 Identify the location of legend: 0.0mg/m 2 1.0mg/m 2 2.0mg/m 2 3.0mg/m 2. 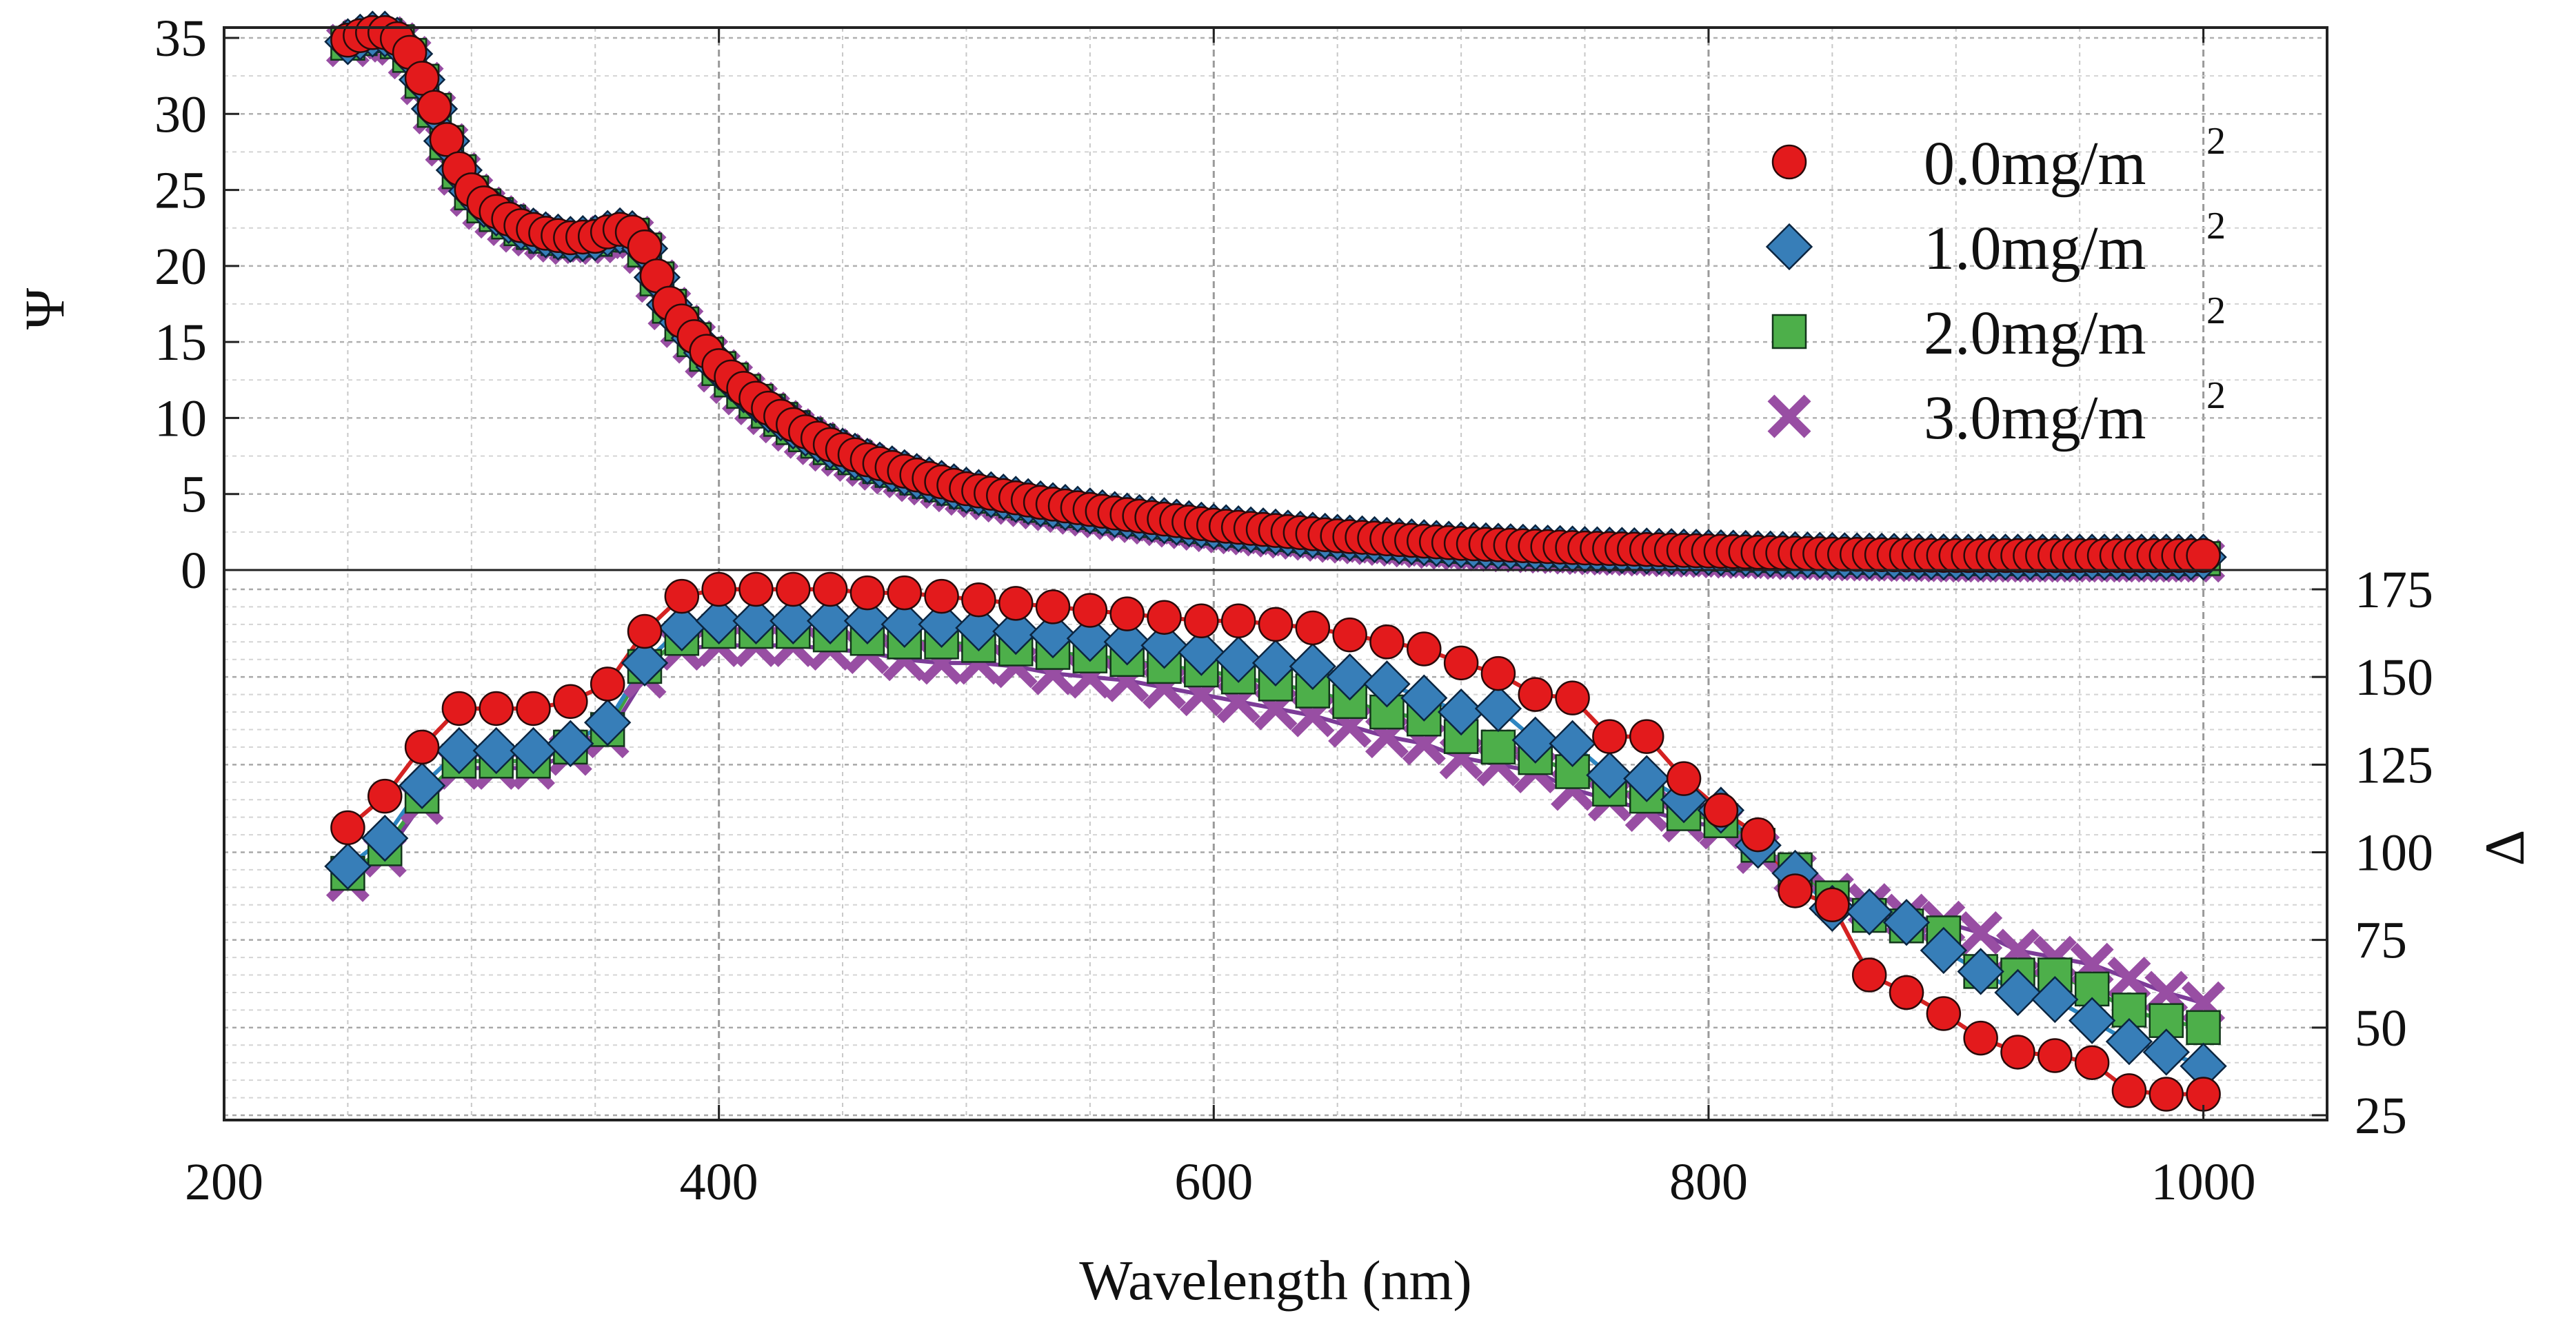
(1995, 286).